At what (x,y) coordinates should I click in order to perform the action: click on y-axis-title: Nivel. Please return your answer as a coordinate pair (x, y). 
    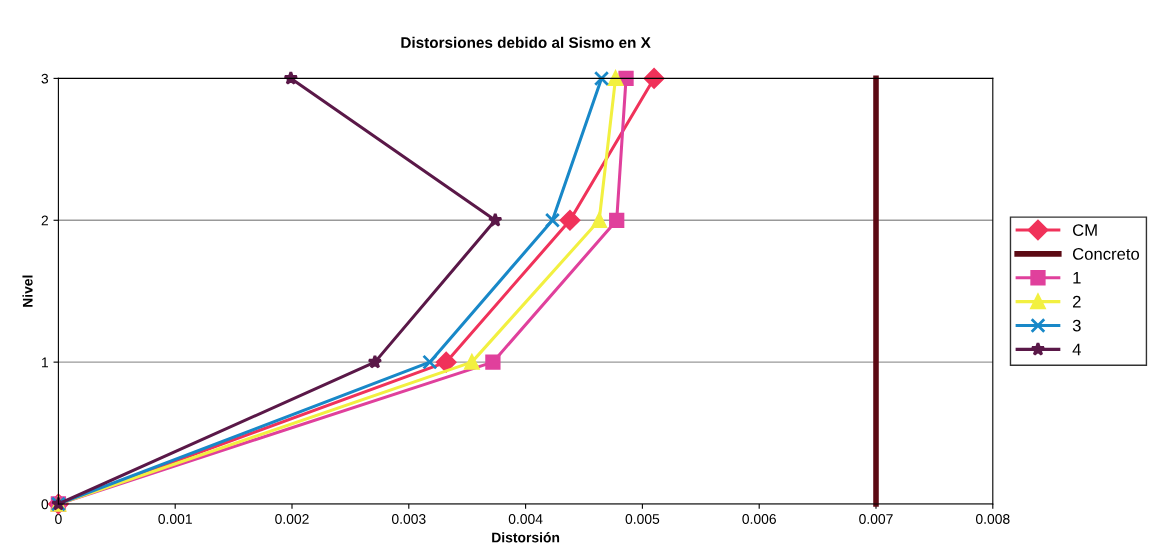
    Looking at the image, I should click on (27, 291).